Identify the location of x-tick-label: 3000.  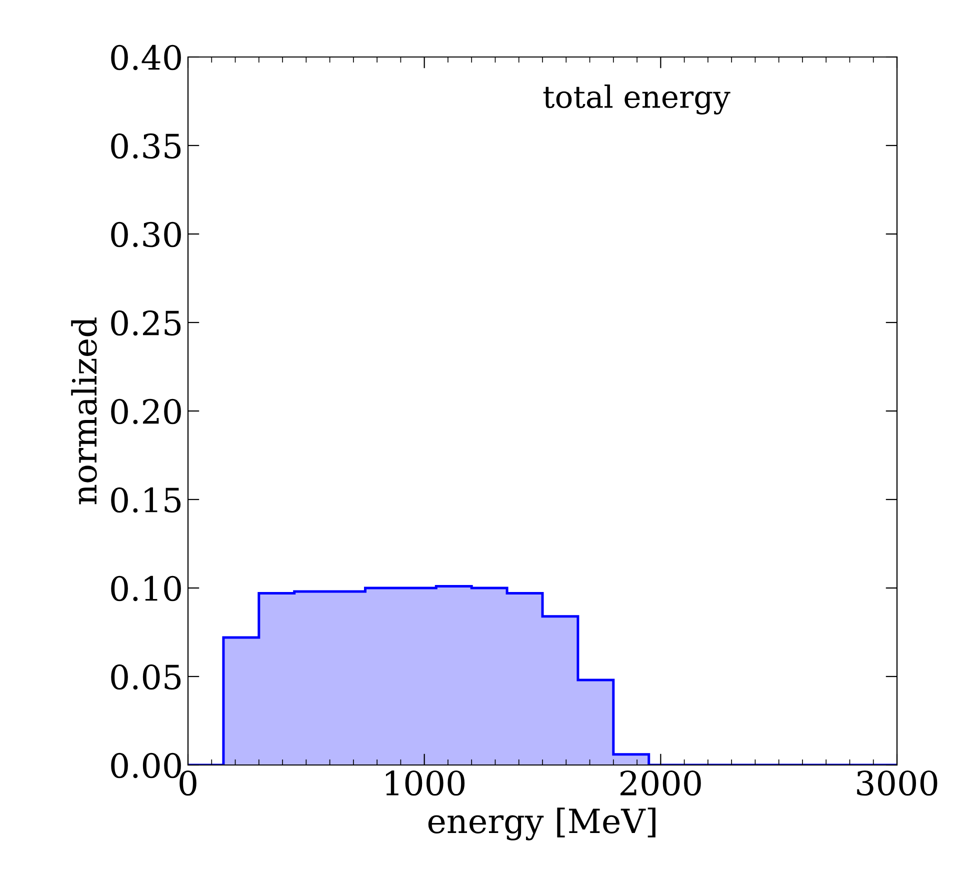
(897, 783).